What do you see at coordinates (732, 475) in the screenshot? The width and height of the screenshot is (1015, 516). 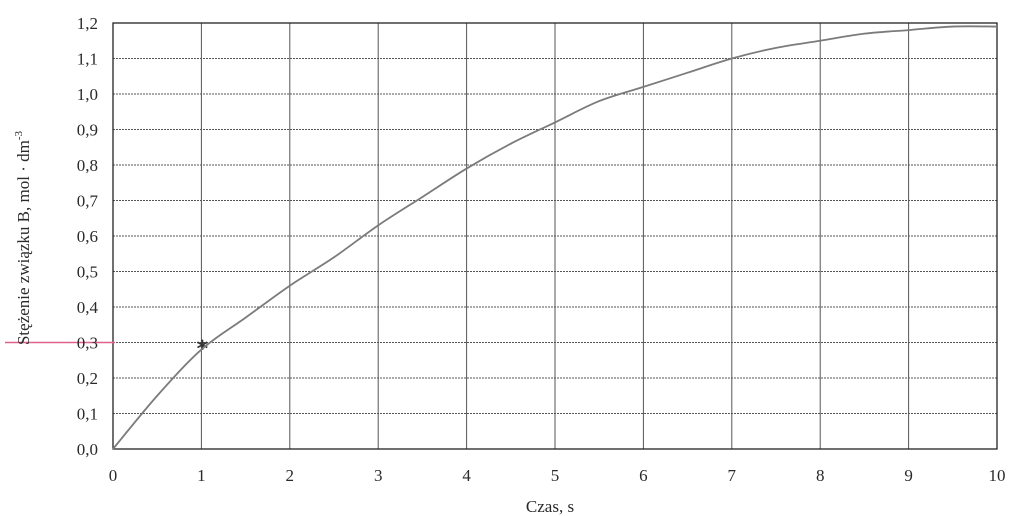 I see `x-tick-label: 7` at bounding box center [732, 475].